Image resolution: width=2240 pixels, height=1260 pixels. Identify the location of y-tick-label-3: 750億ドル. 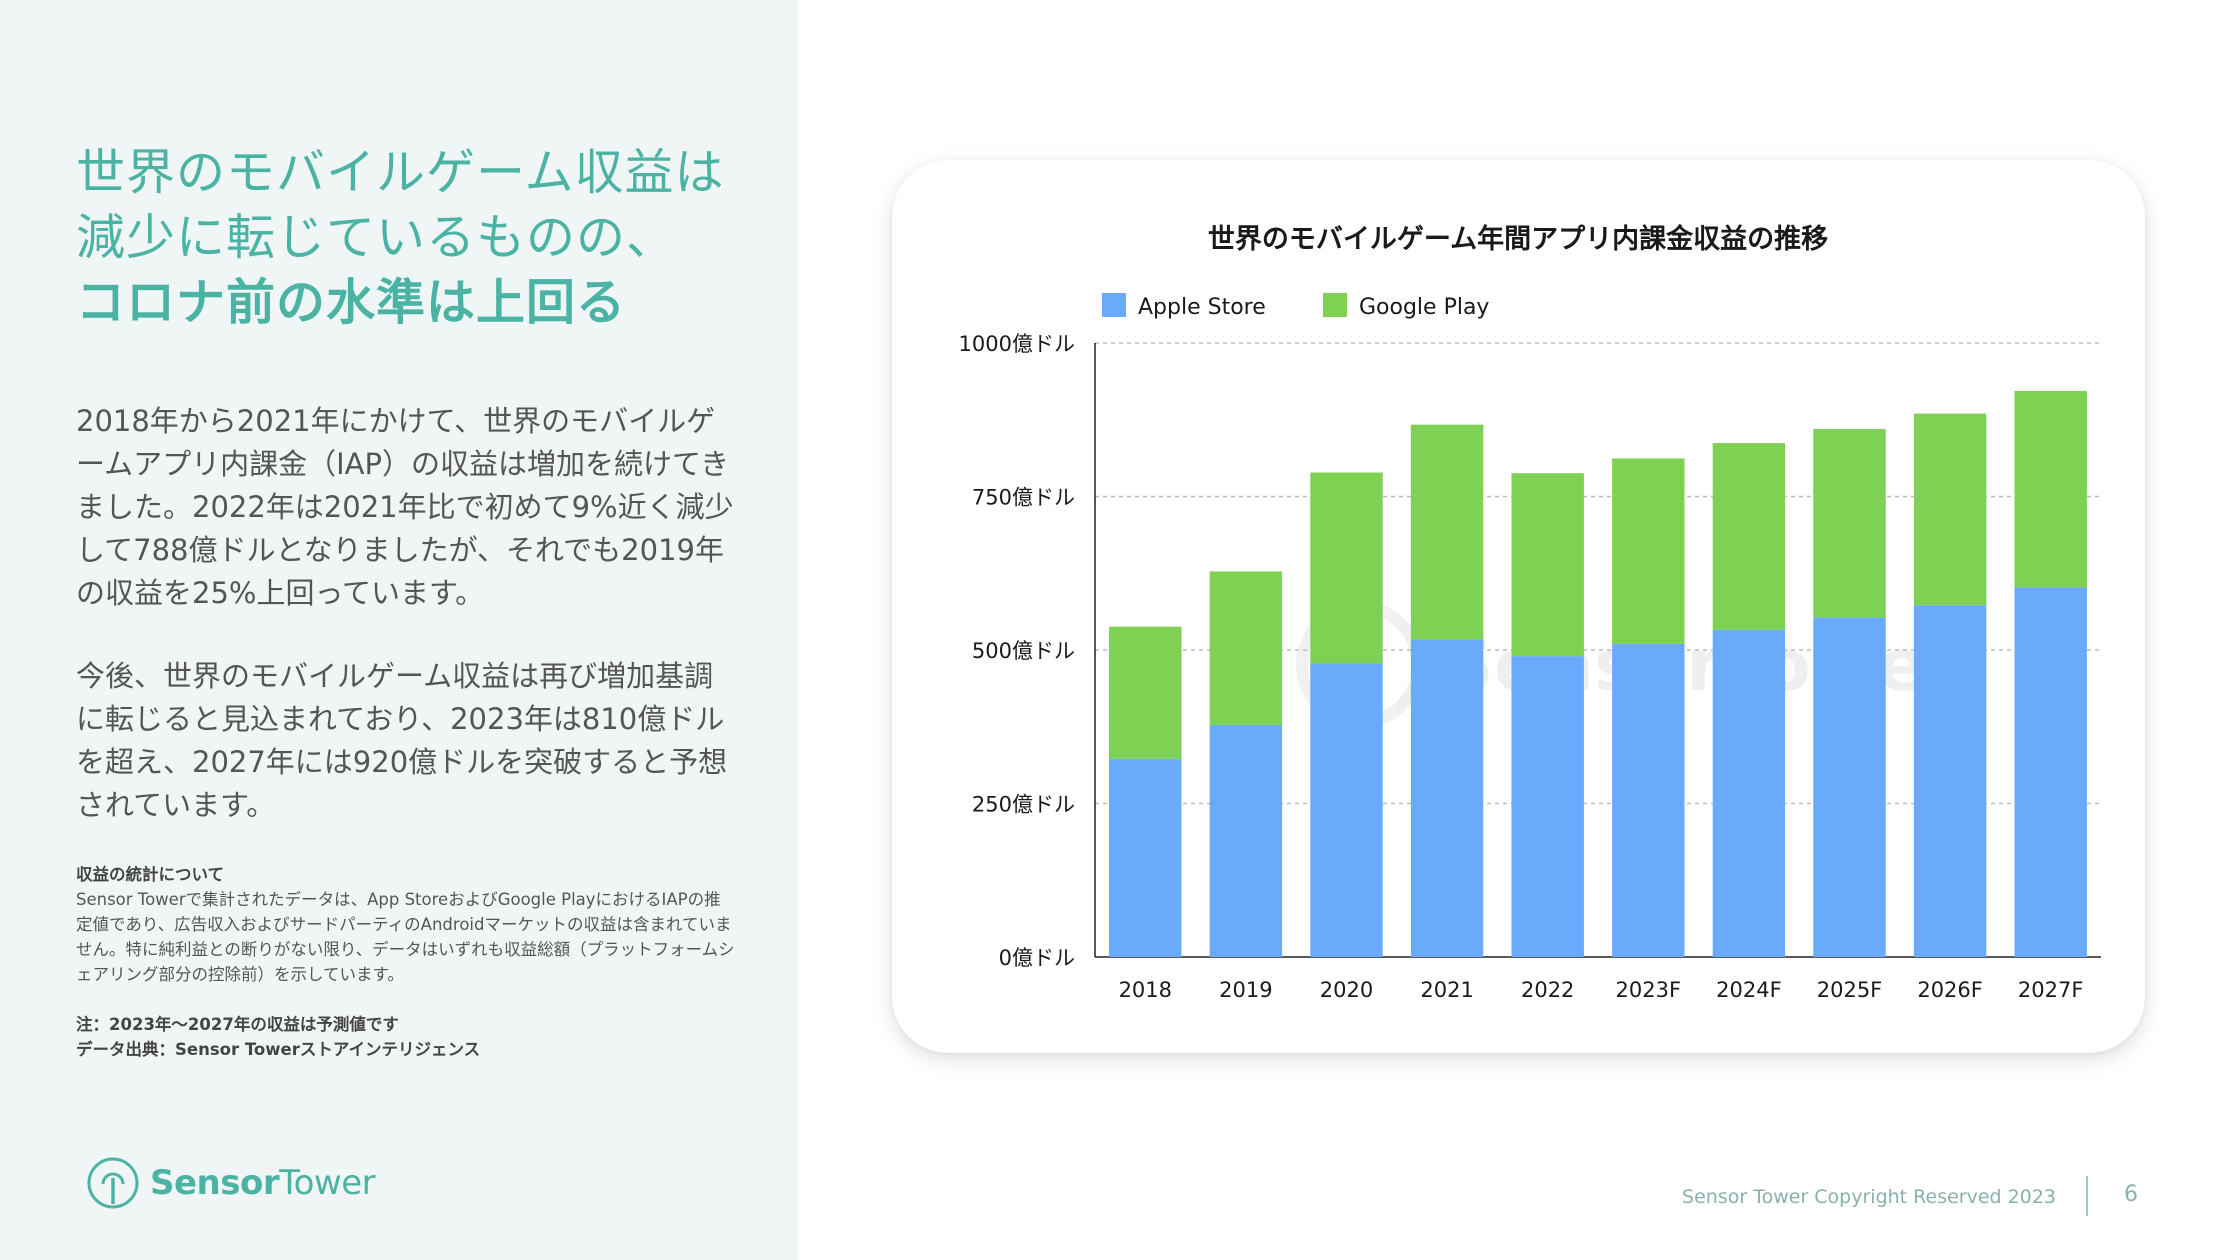
(1023, 498).